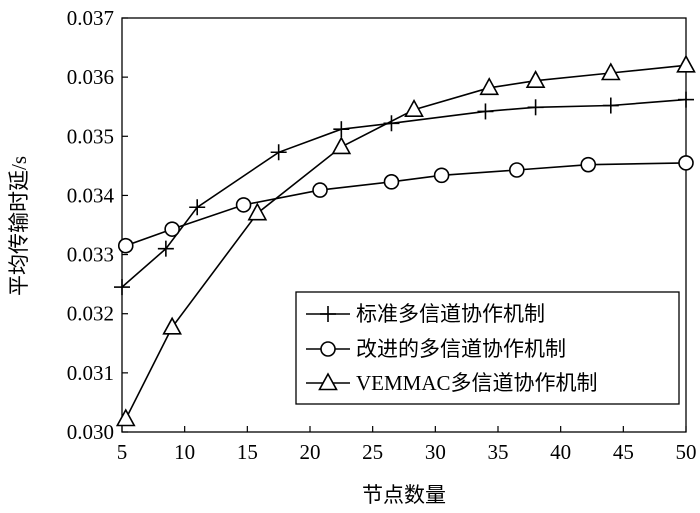  What do you see at coordinates (90, 432) in the screenshot?
I see `y-tick-label: 0.030` at bounding box center [90, 432].